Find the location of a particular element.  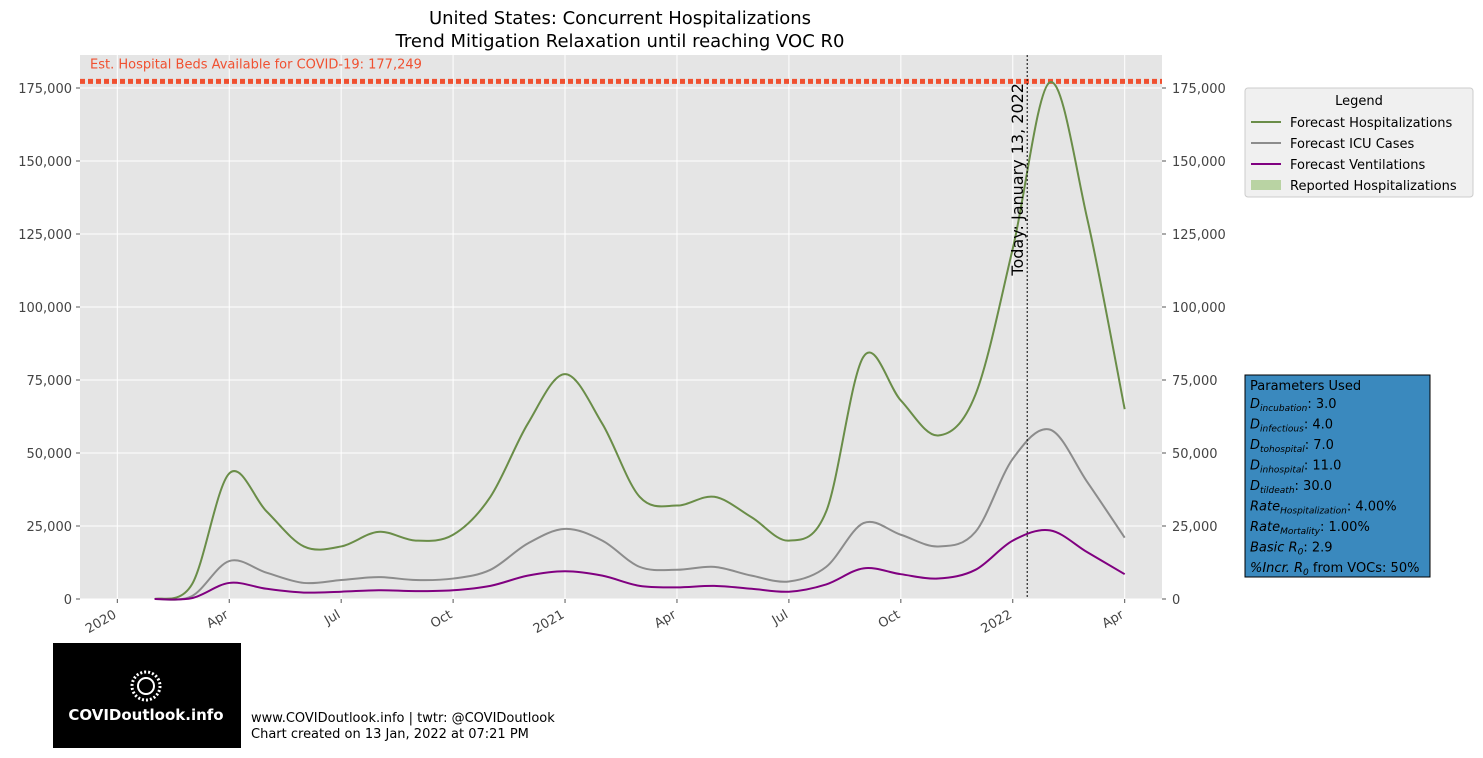

parameter-name: Basic R is located at coordinates (1274, 548).